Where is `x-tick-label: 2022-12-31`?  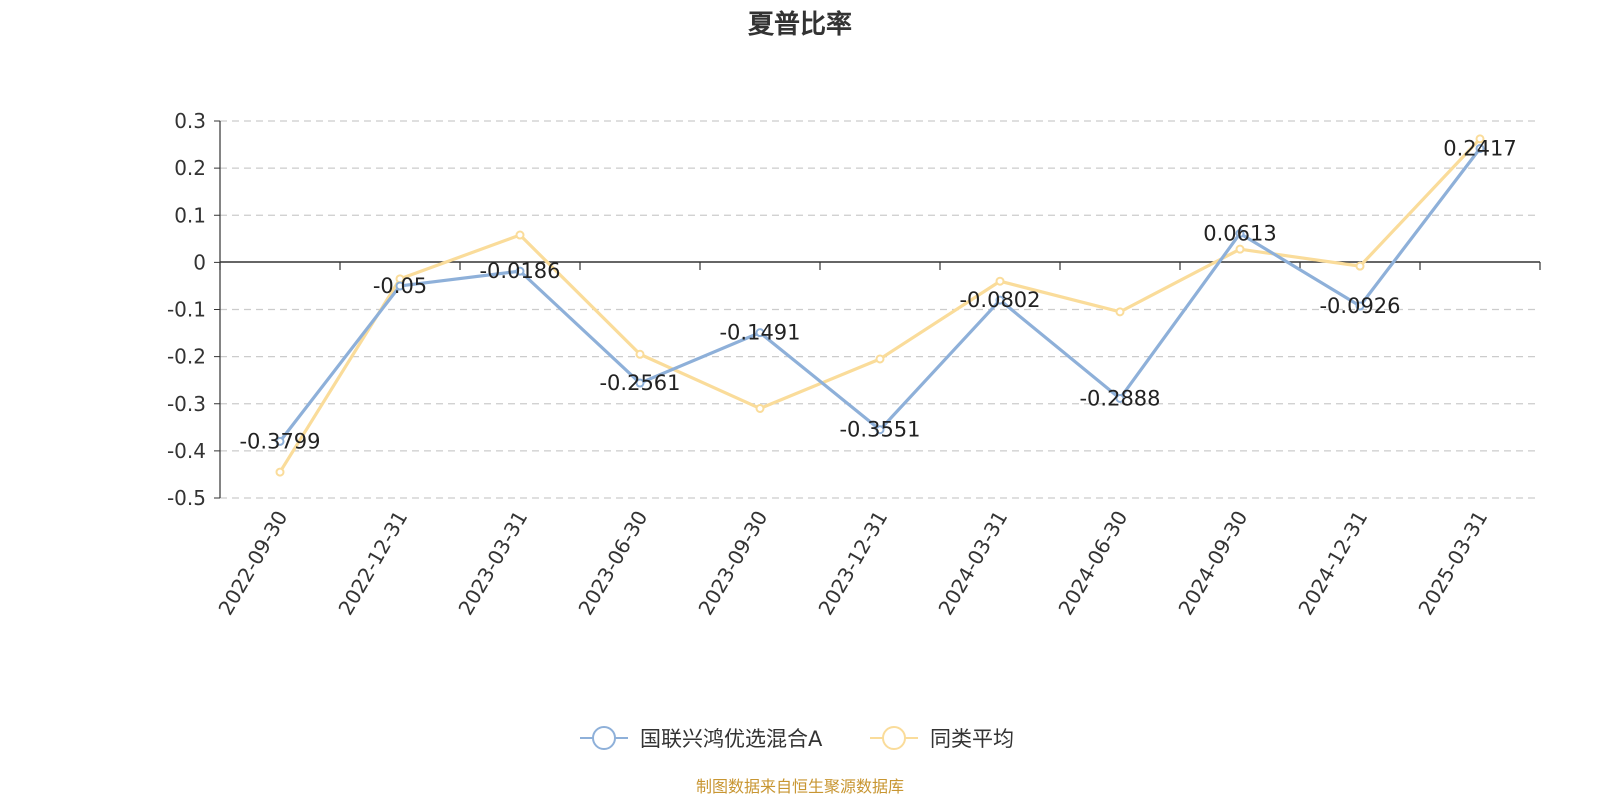 x-tick-label: 2022-12-31 is located at coordinates (372, 563).